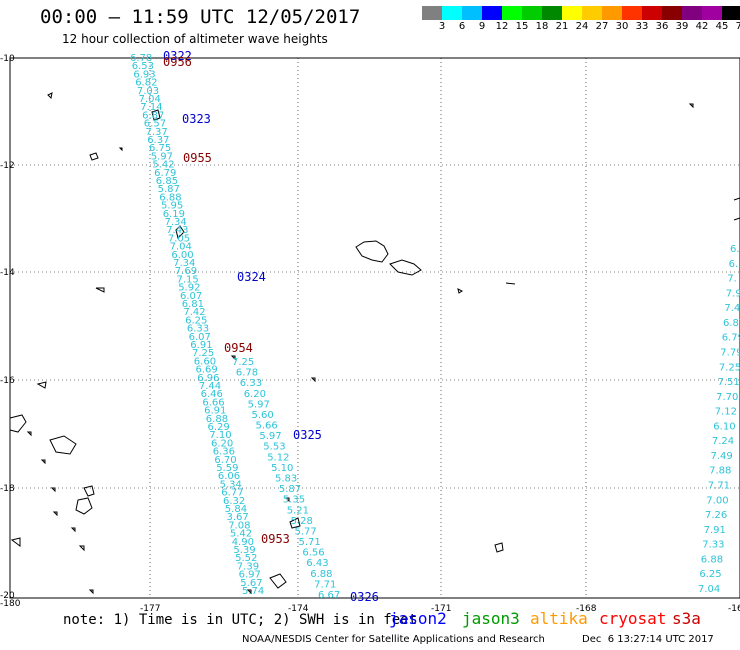  Describe the element at coordinates (633, 618) in the screenshot. I see `legend-cryosat: cryosat` at that location.